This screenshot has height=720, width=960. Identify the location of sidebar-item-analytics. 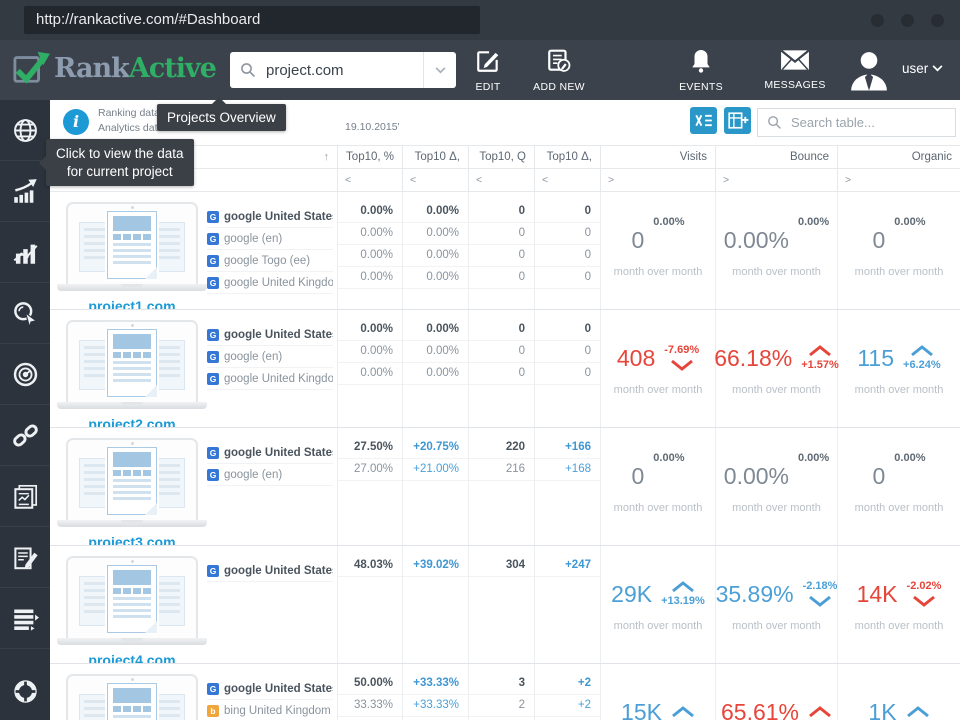
(25, 252).